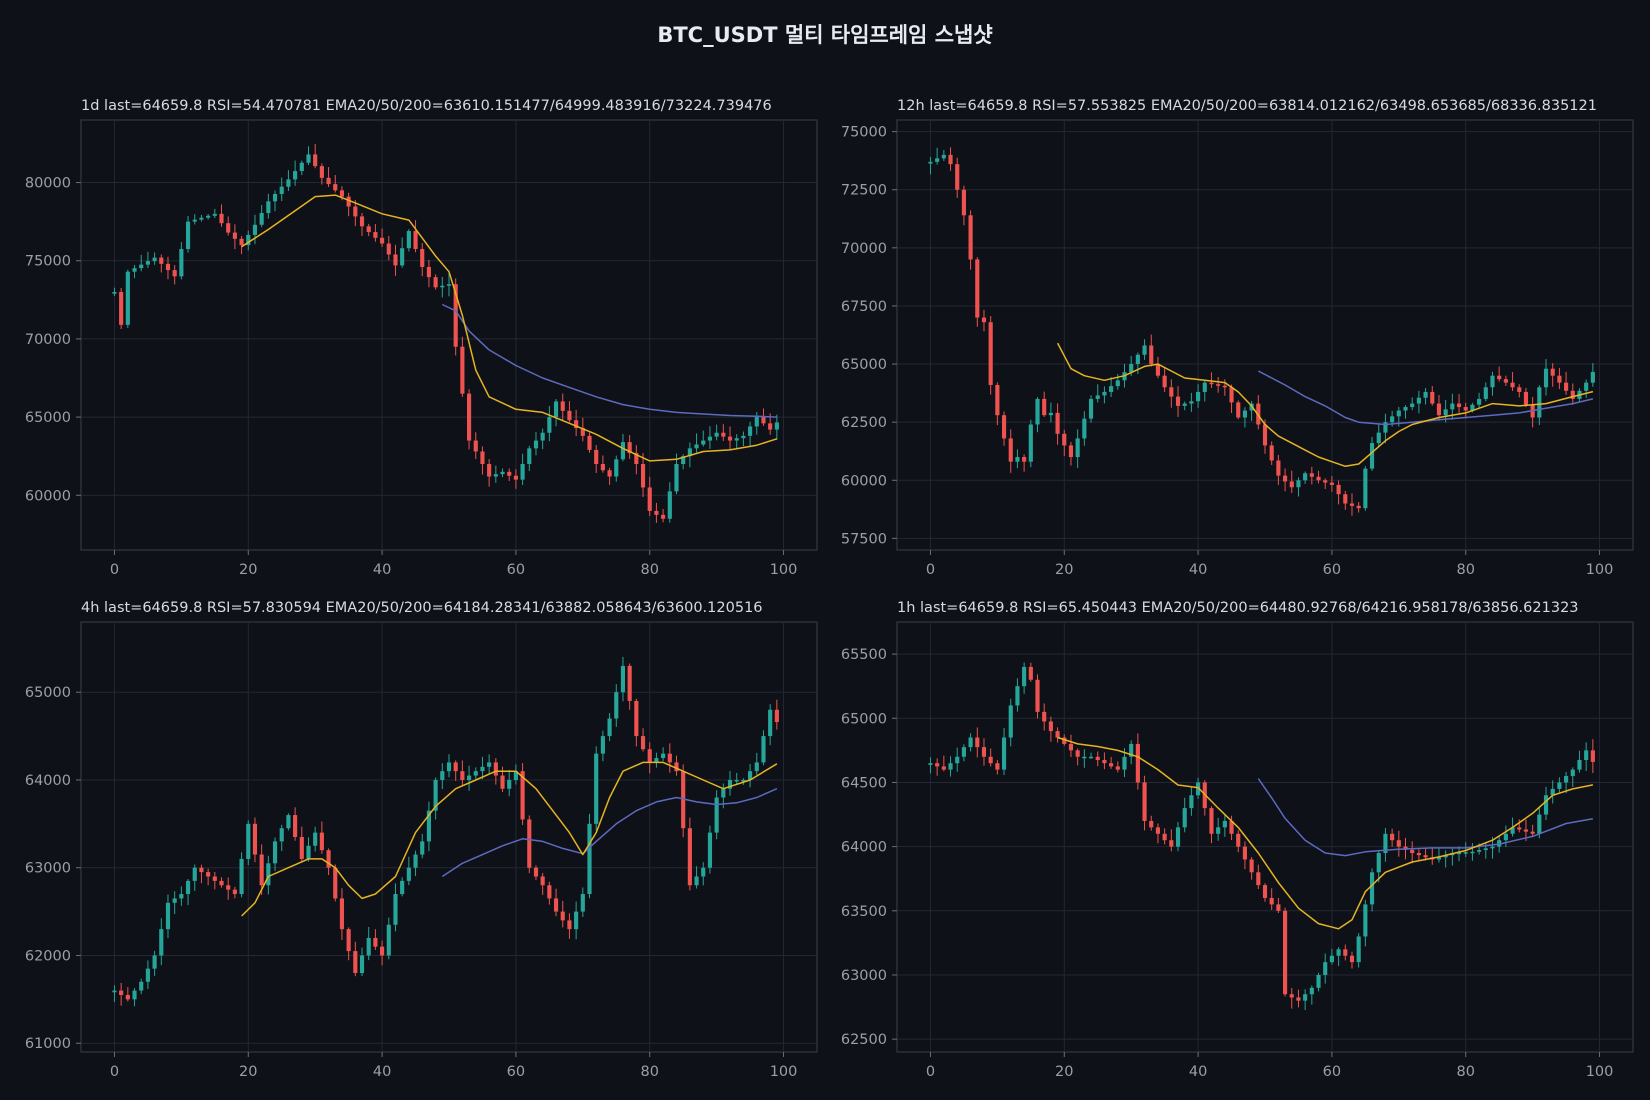 This screenshot has width=1650, height=1100. What do you see at coordinates (1466, 1072) in the screenshot?
I see `x-tick-label: 80` at bounding box center [1466, 1072].